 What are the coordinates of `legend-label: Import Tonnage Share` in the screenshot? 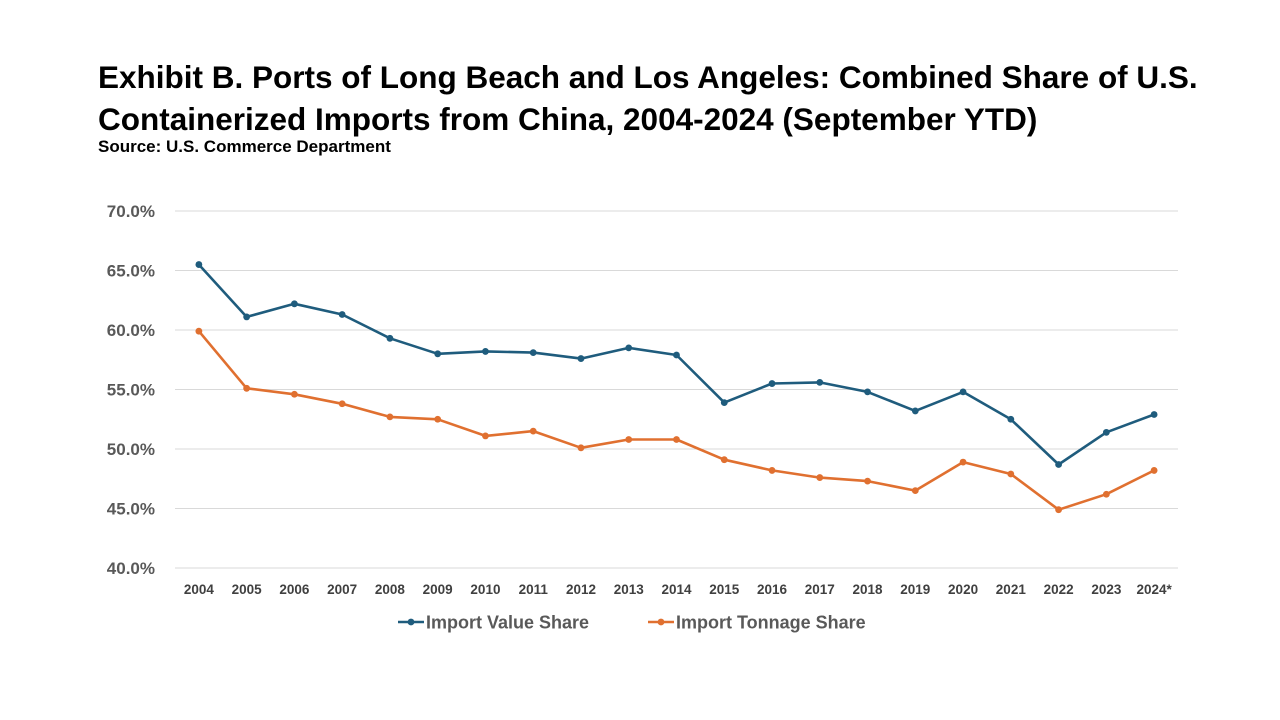 It's located at (771, 623).